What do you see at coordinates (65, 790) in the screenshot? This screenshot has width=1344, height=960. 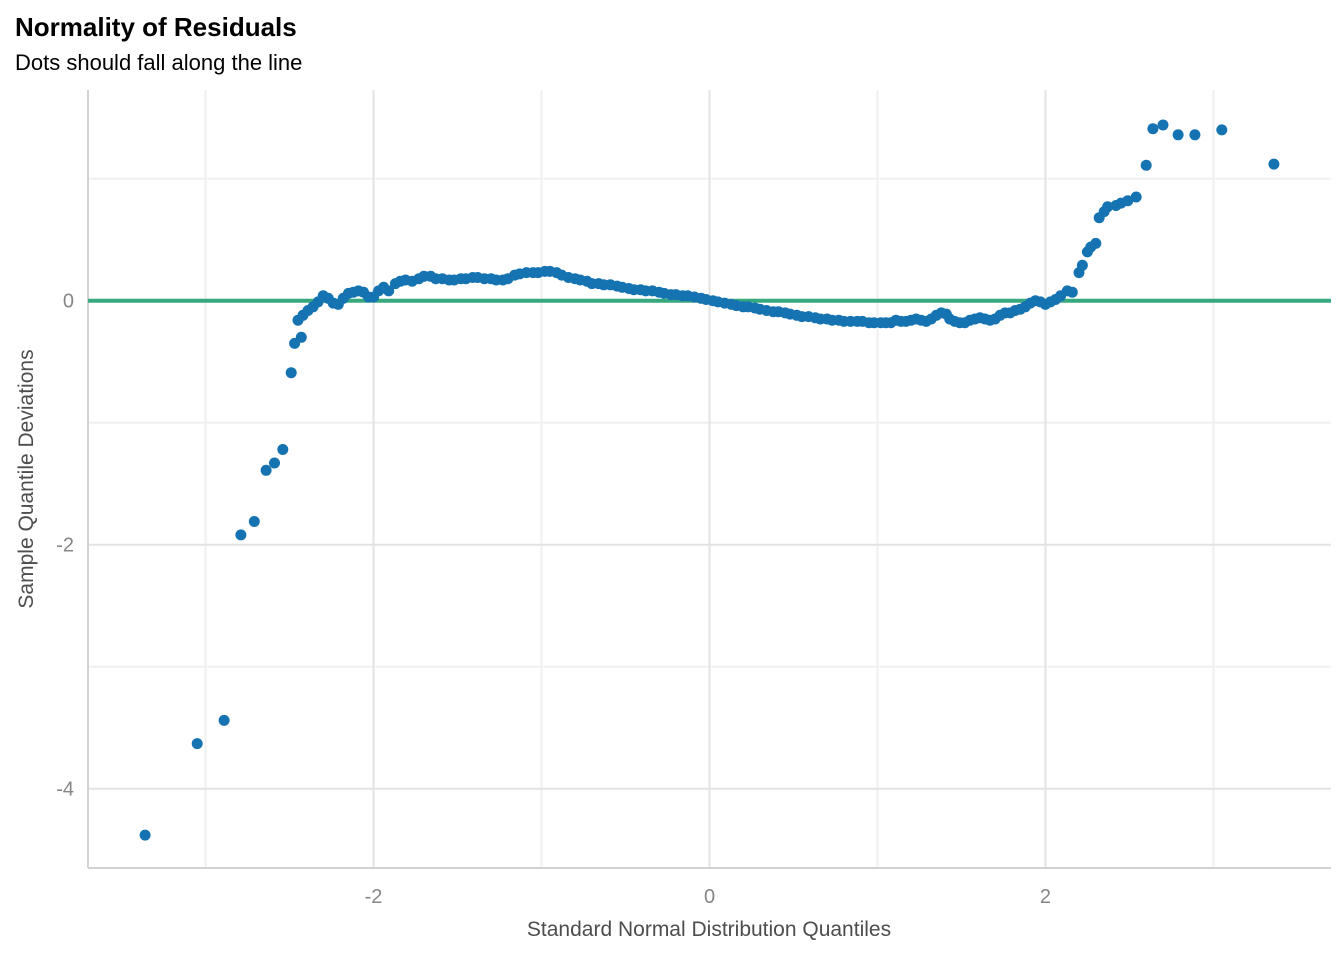 I see `y-tick-label: -4` at bounding box center [65, 790].